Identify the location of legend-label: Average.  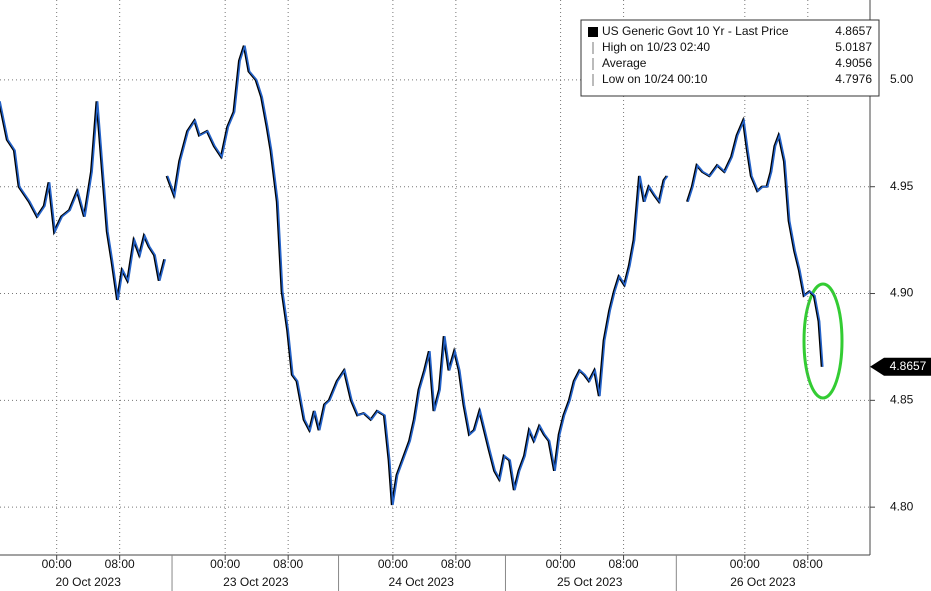
(624, 63).